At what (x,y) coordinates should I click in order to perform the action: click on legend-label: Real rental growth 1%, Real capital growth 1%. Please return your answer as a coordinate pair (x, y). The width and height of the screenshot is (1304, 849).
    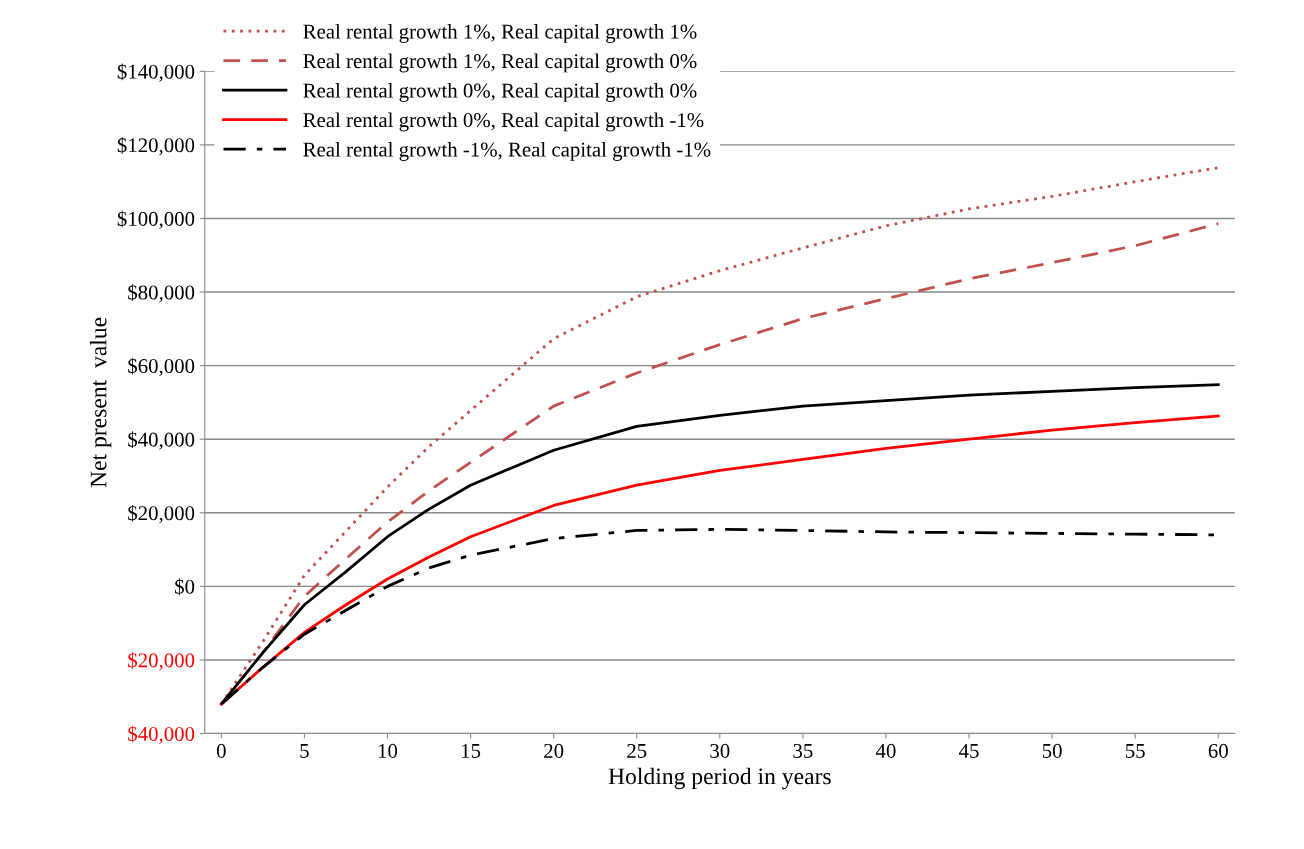
    Looking at the image, I should click on (500, 33).